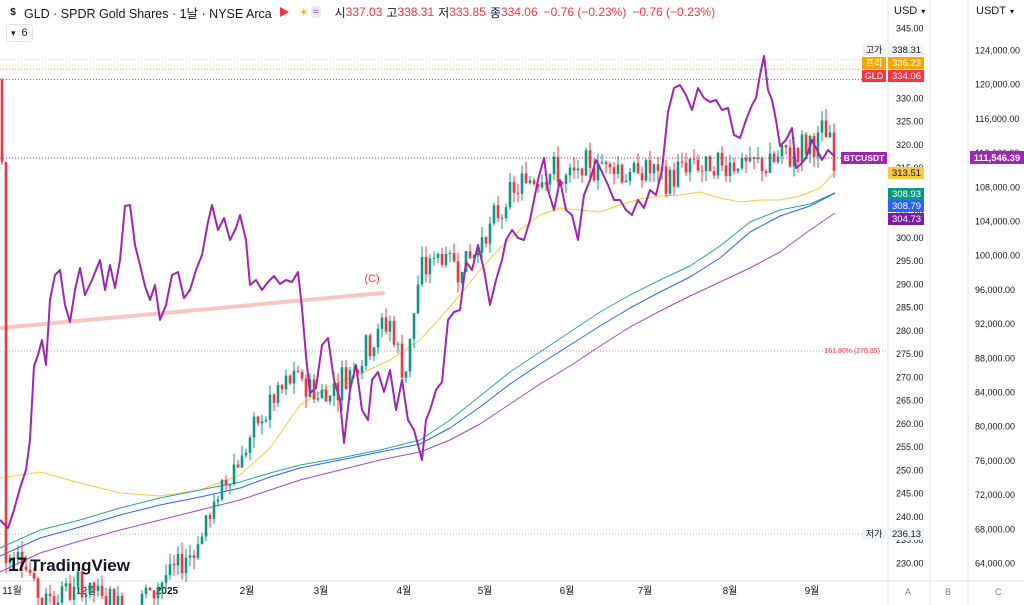 Image resolution: width=1024 pixels, height=605 pixels. Describe the element at coordinates (995, 11) in the screenshot. I see `right-scale-currency: USDT ▾` at that location.